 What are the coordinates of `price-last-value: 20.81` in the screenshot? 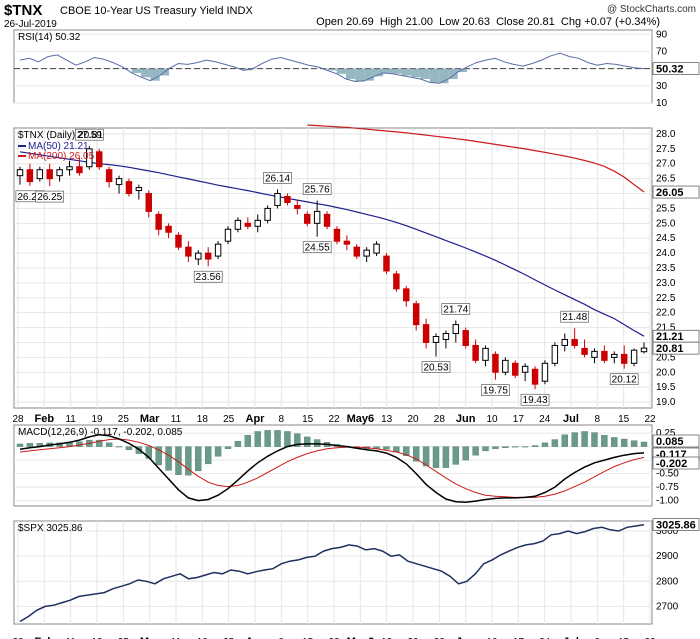 It's located at (670, 349).